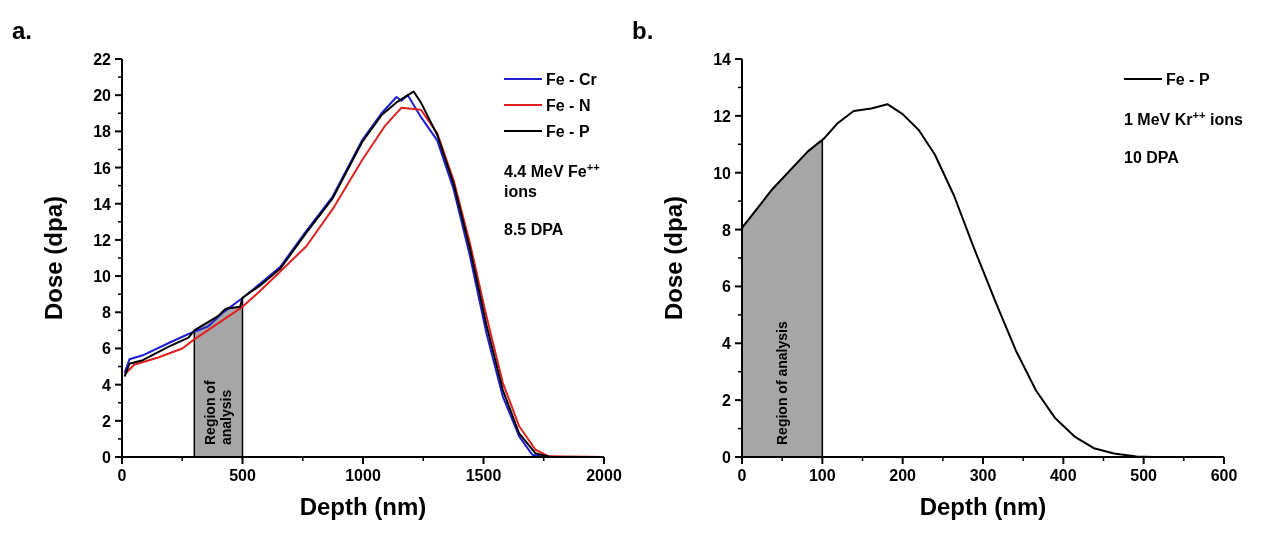 This screenshot has height=542, width=1270. Describe the element at coordinates (363, 475) in the screenshot. I see `x-tick-label: 1000` at that location.